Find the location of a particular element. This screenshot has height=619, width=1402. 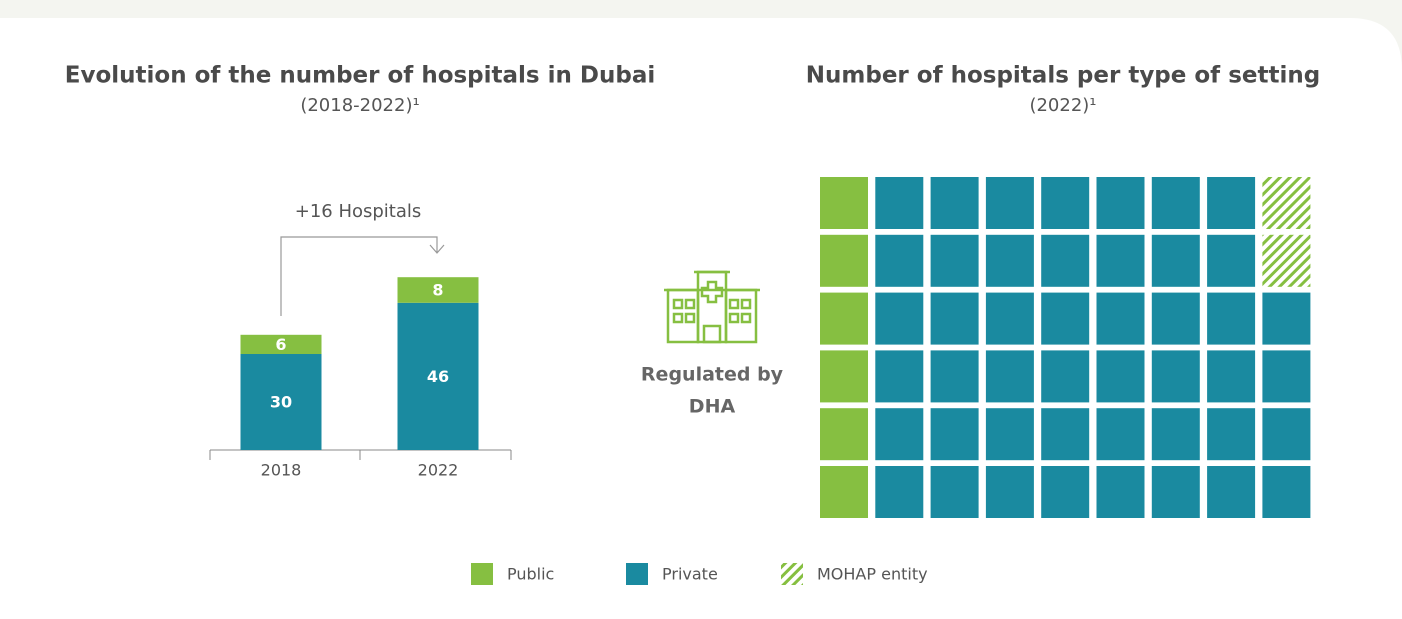

value-label: 30 is located at coordinates (281, 402).